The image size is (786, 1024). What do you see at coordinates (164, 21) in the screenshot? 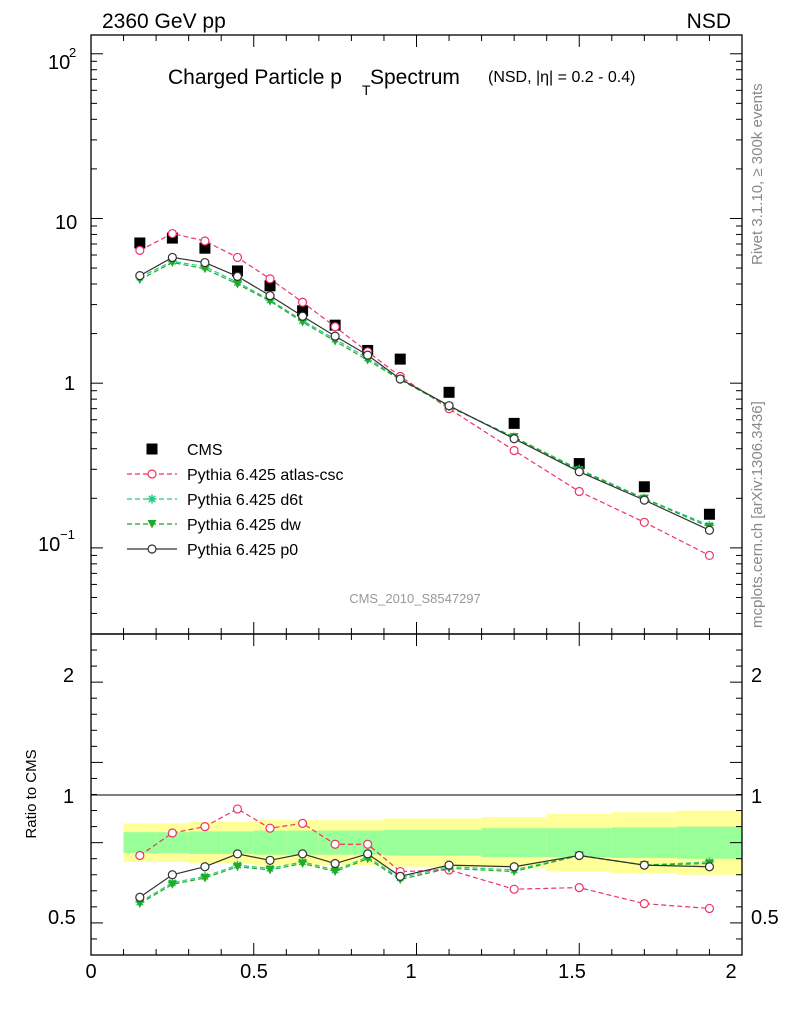
I see `energy-label: 2360 GeV pp` at bounding box center [164, 21].